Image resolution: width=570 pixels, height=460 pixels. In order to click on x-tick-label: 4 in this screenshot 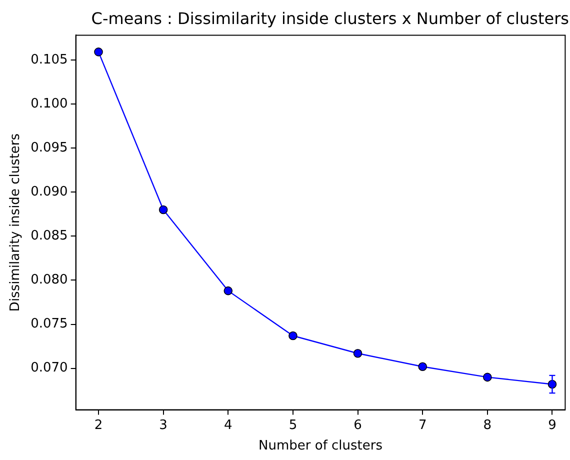, I will do `click(228, 425)`.